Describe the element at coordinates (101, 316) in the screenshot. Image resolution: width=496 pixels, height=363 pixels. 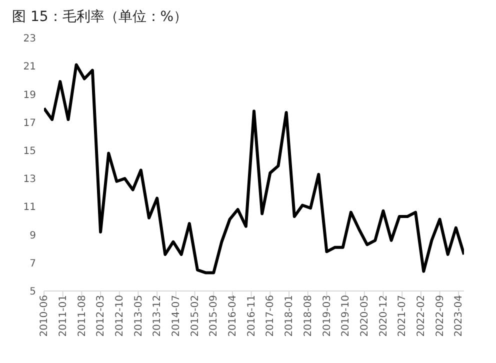
I see `x-tick-label: 2012-03` at that location.